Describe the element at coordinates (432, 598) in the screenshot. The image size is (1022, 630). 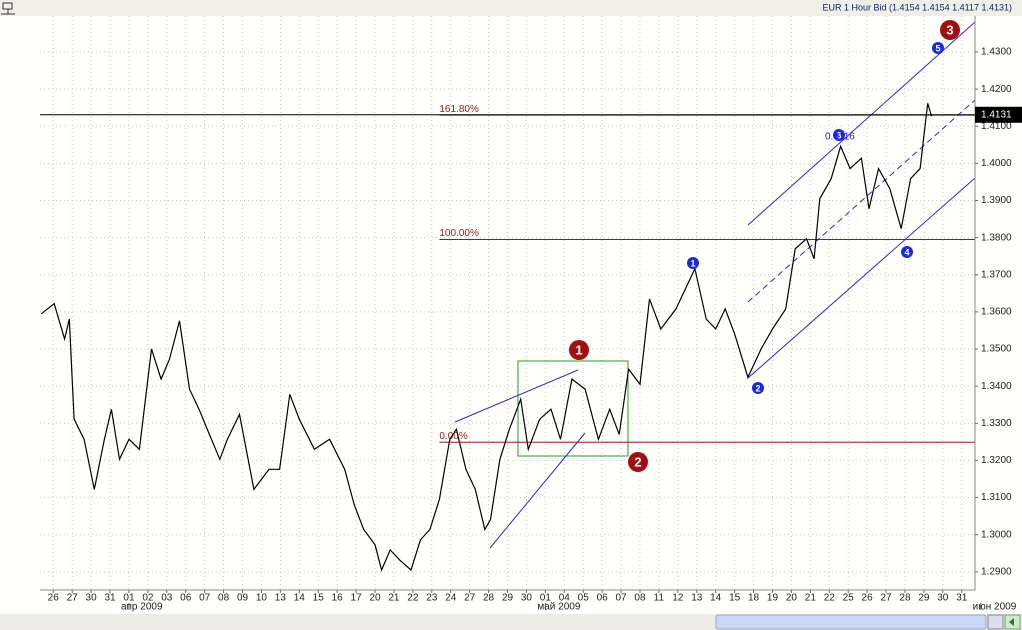
I see `x-tick-label: 23` at that location.